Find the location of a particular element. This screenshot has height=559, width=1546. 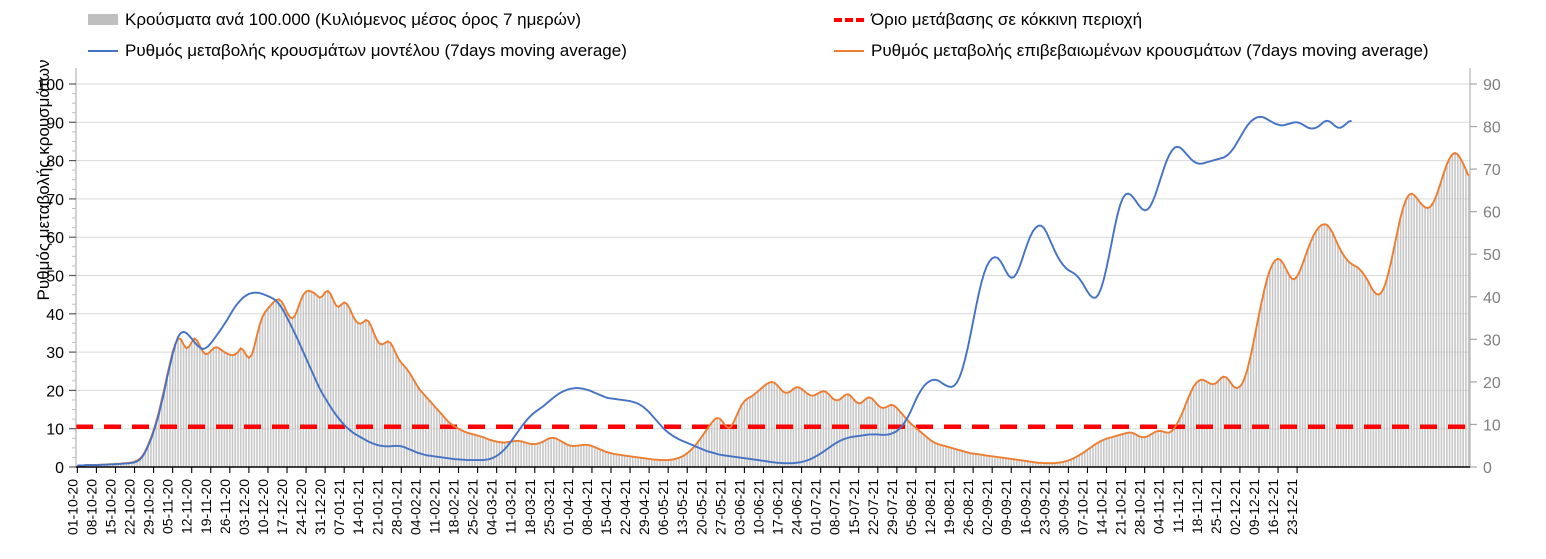

x-tick-label: 09-09-21 is located at coordinates (1006, 507).